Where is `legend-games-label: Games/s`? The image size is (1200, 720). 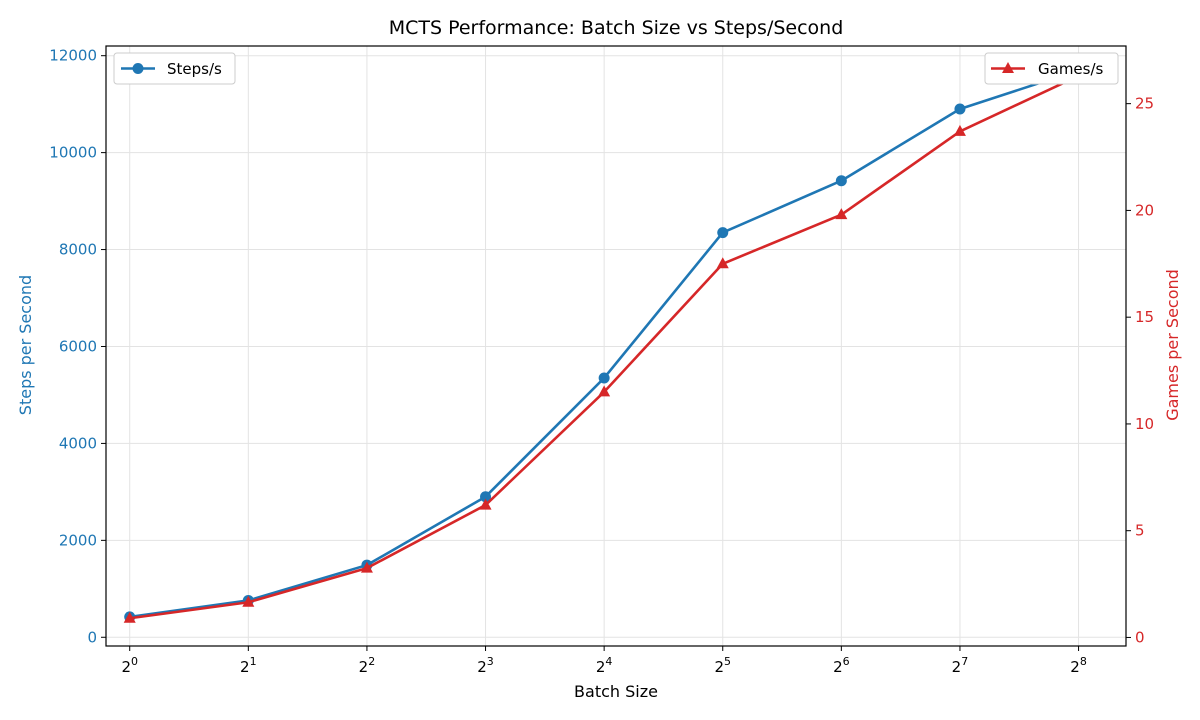 legend-games-label: Games/s is located at coordinates (1071, 69).